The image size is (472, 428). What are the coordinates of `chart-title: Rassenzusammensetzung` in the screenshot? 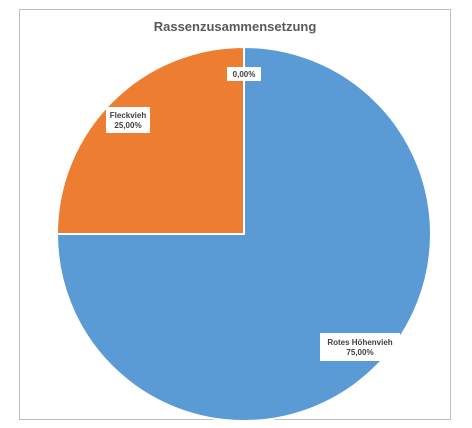 It's located at (235, 26).